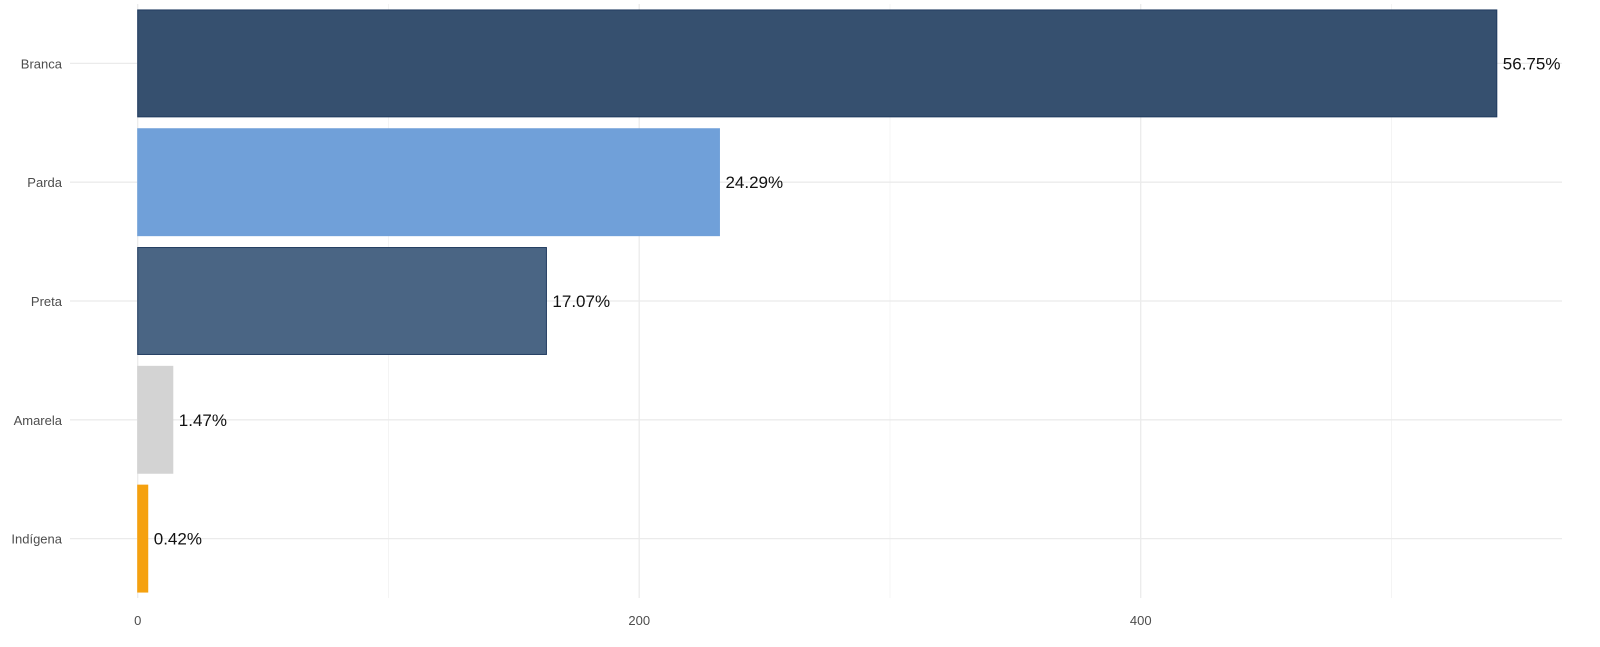  What do you see at coordinates (639, 620) in the screenshot?
I see `x-tick-label-200: 200` at bounding box center [639, 620].